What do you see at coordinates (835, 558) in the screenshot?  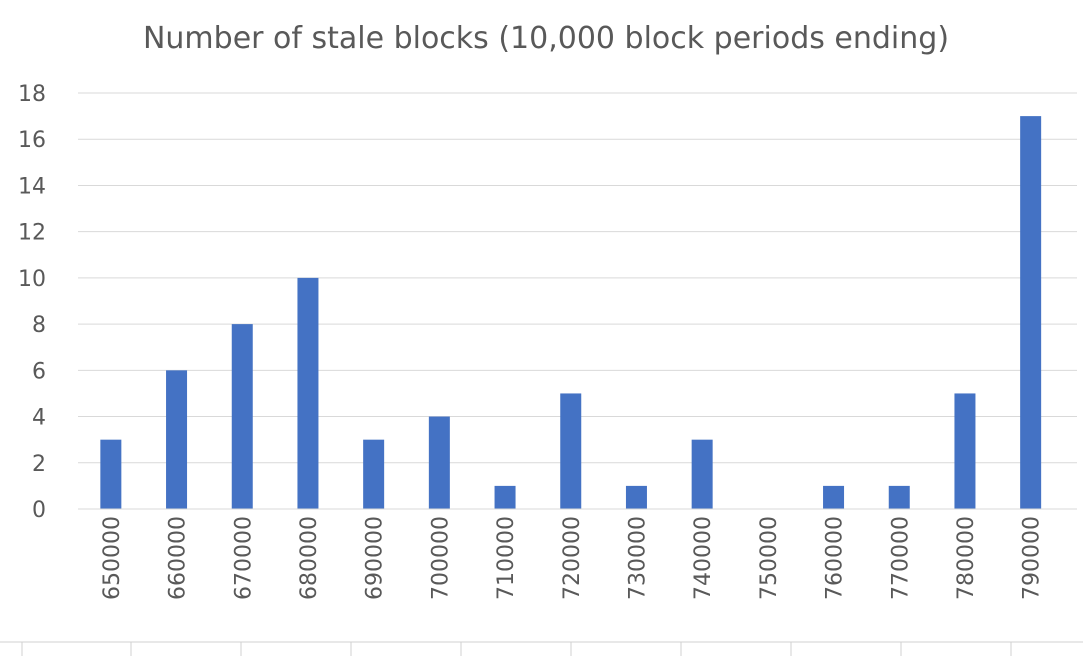 I see `x-tick-label: 760000` at bounding box center [835, 558].